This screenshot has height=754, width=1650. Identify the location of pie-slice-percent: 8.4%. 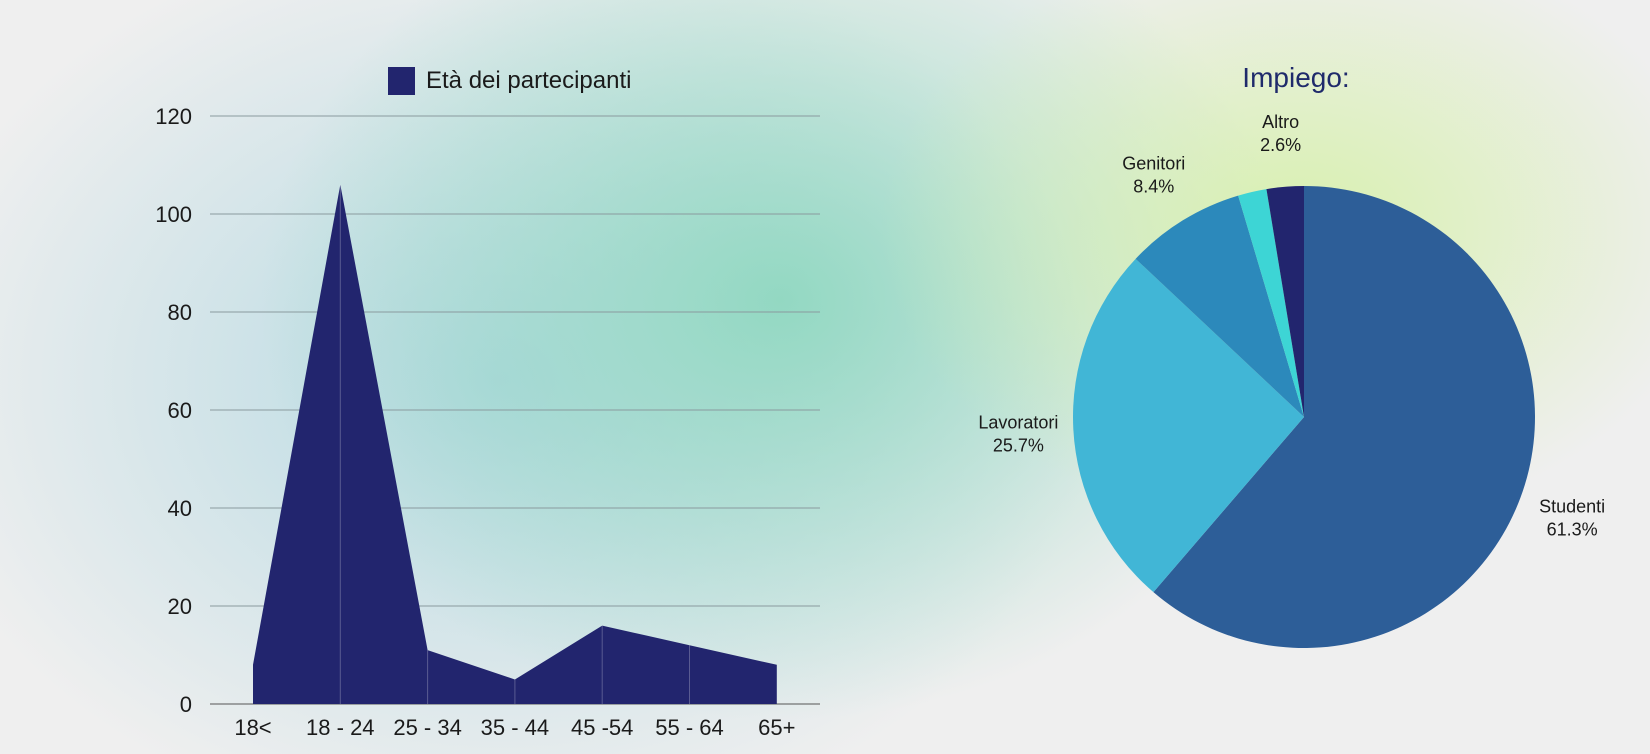
(1153, 187).